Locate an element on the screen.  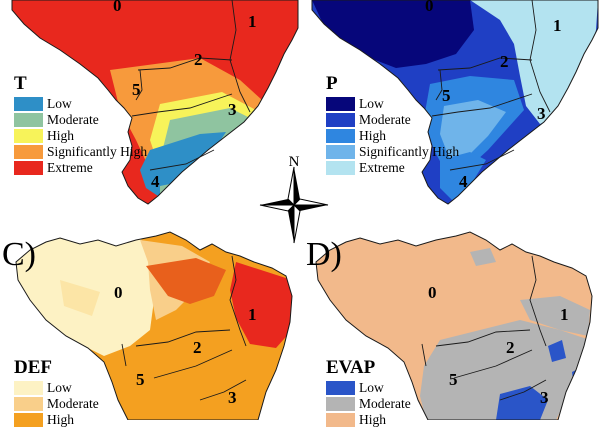
region-number-b-1: 1 is located at coordinates (557, 25).